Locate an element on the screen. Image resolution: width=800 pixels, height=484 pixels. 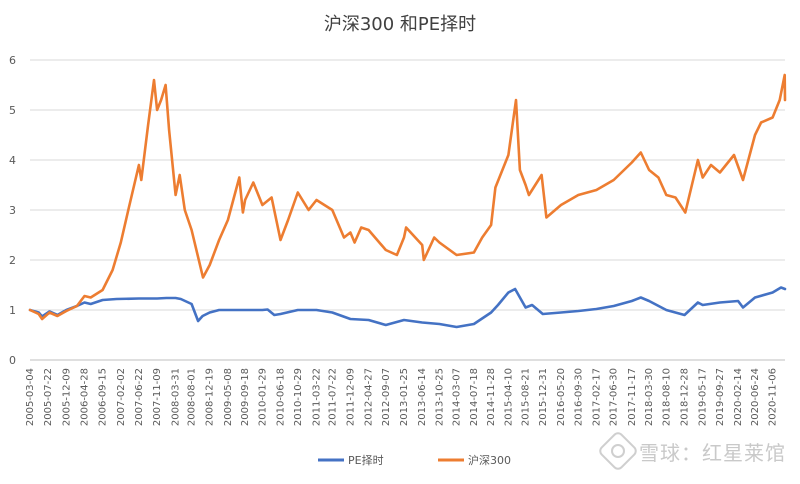
y-tick-label: 4 is located at coordinates (12, 160).